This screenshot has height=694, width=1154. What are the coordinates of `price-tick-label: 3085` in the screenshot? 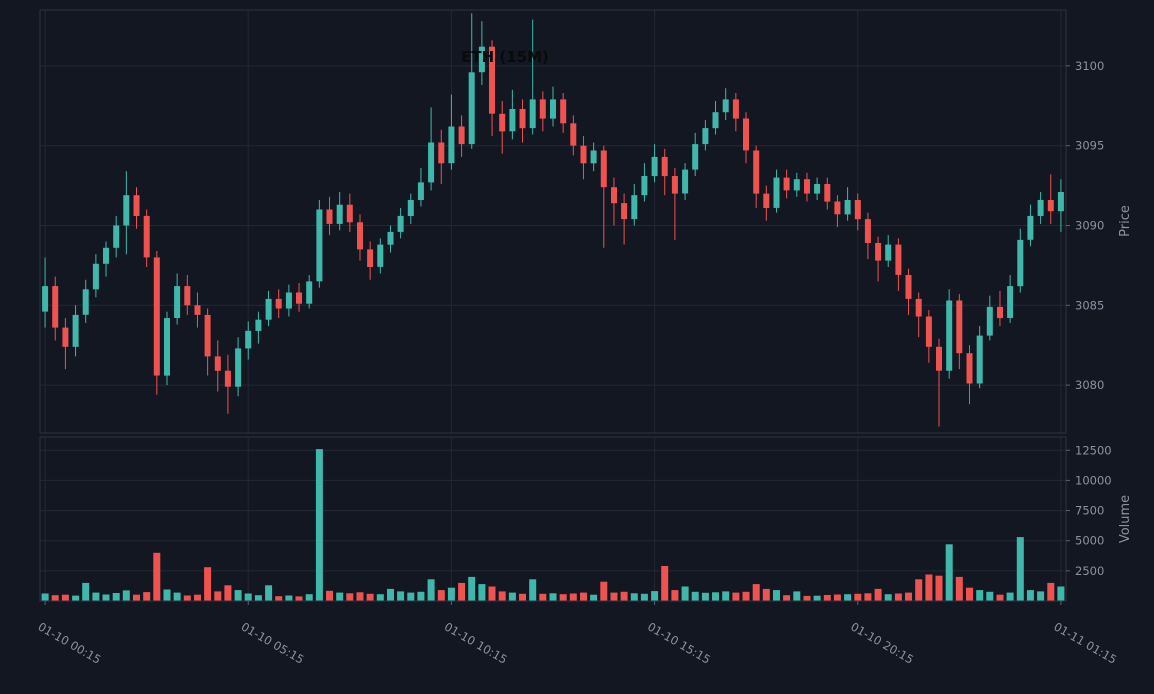 It's located at (1089, 305).